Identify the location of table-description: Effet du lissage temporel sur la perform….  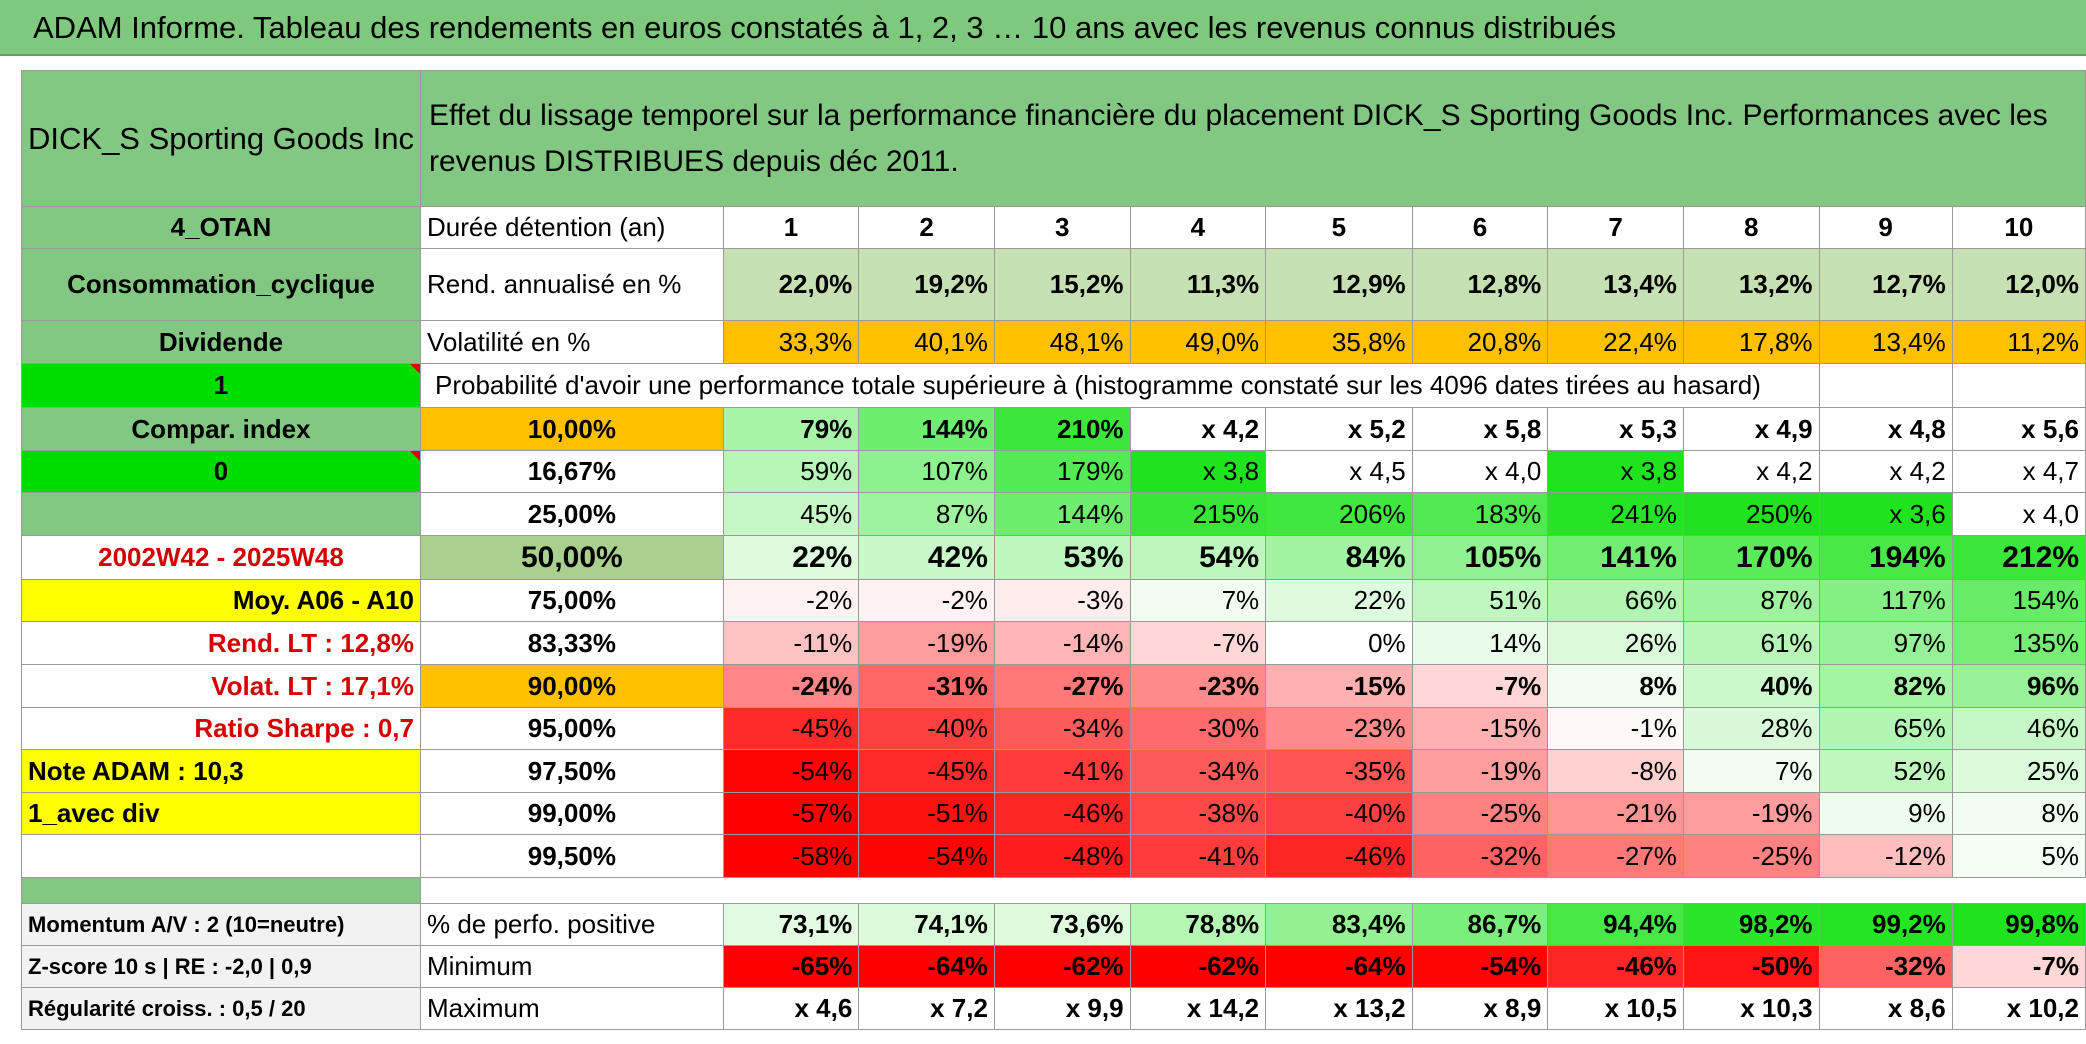
(1252, 138).